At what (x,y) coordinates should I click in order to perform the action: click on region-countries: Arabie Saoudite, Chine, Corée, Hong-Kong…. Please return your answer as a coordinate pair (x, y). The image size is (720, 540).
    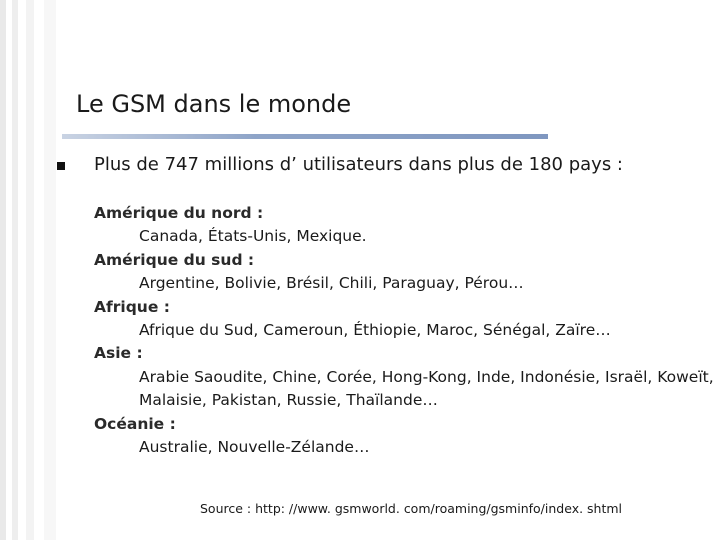
    Looking at the image, I should click on (426, 388).